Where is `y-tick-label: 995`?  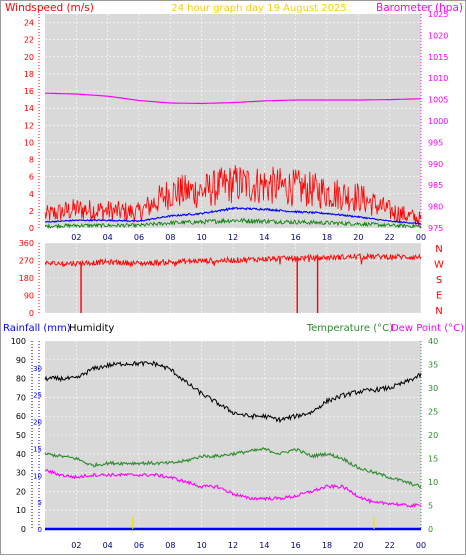 y-tick-label: 995 is located at coordinates (435, 142).